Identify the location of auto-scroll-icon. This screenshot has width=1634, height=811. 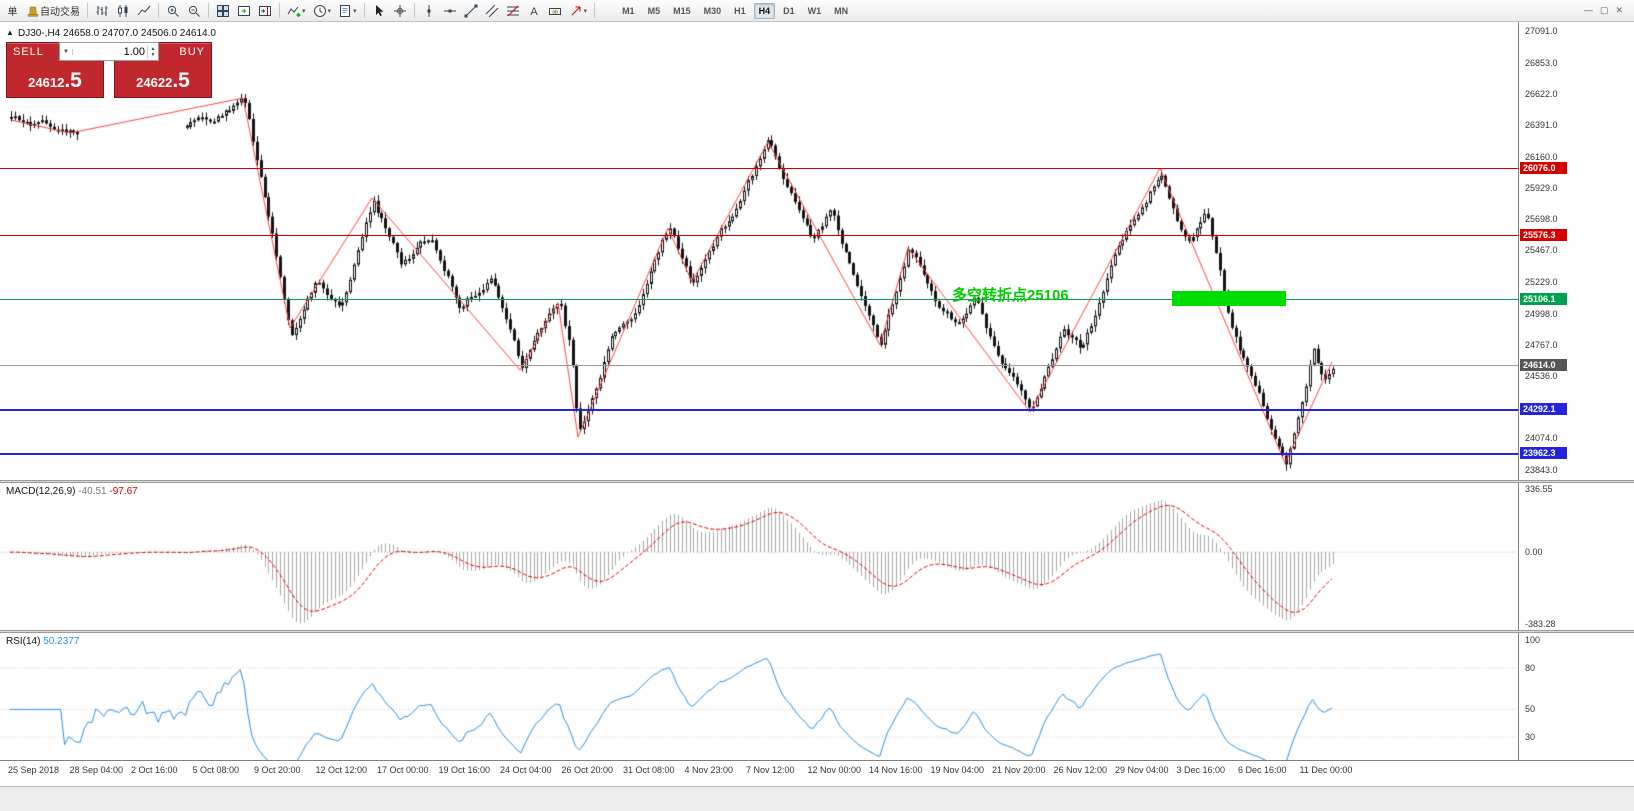
(244, 11).